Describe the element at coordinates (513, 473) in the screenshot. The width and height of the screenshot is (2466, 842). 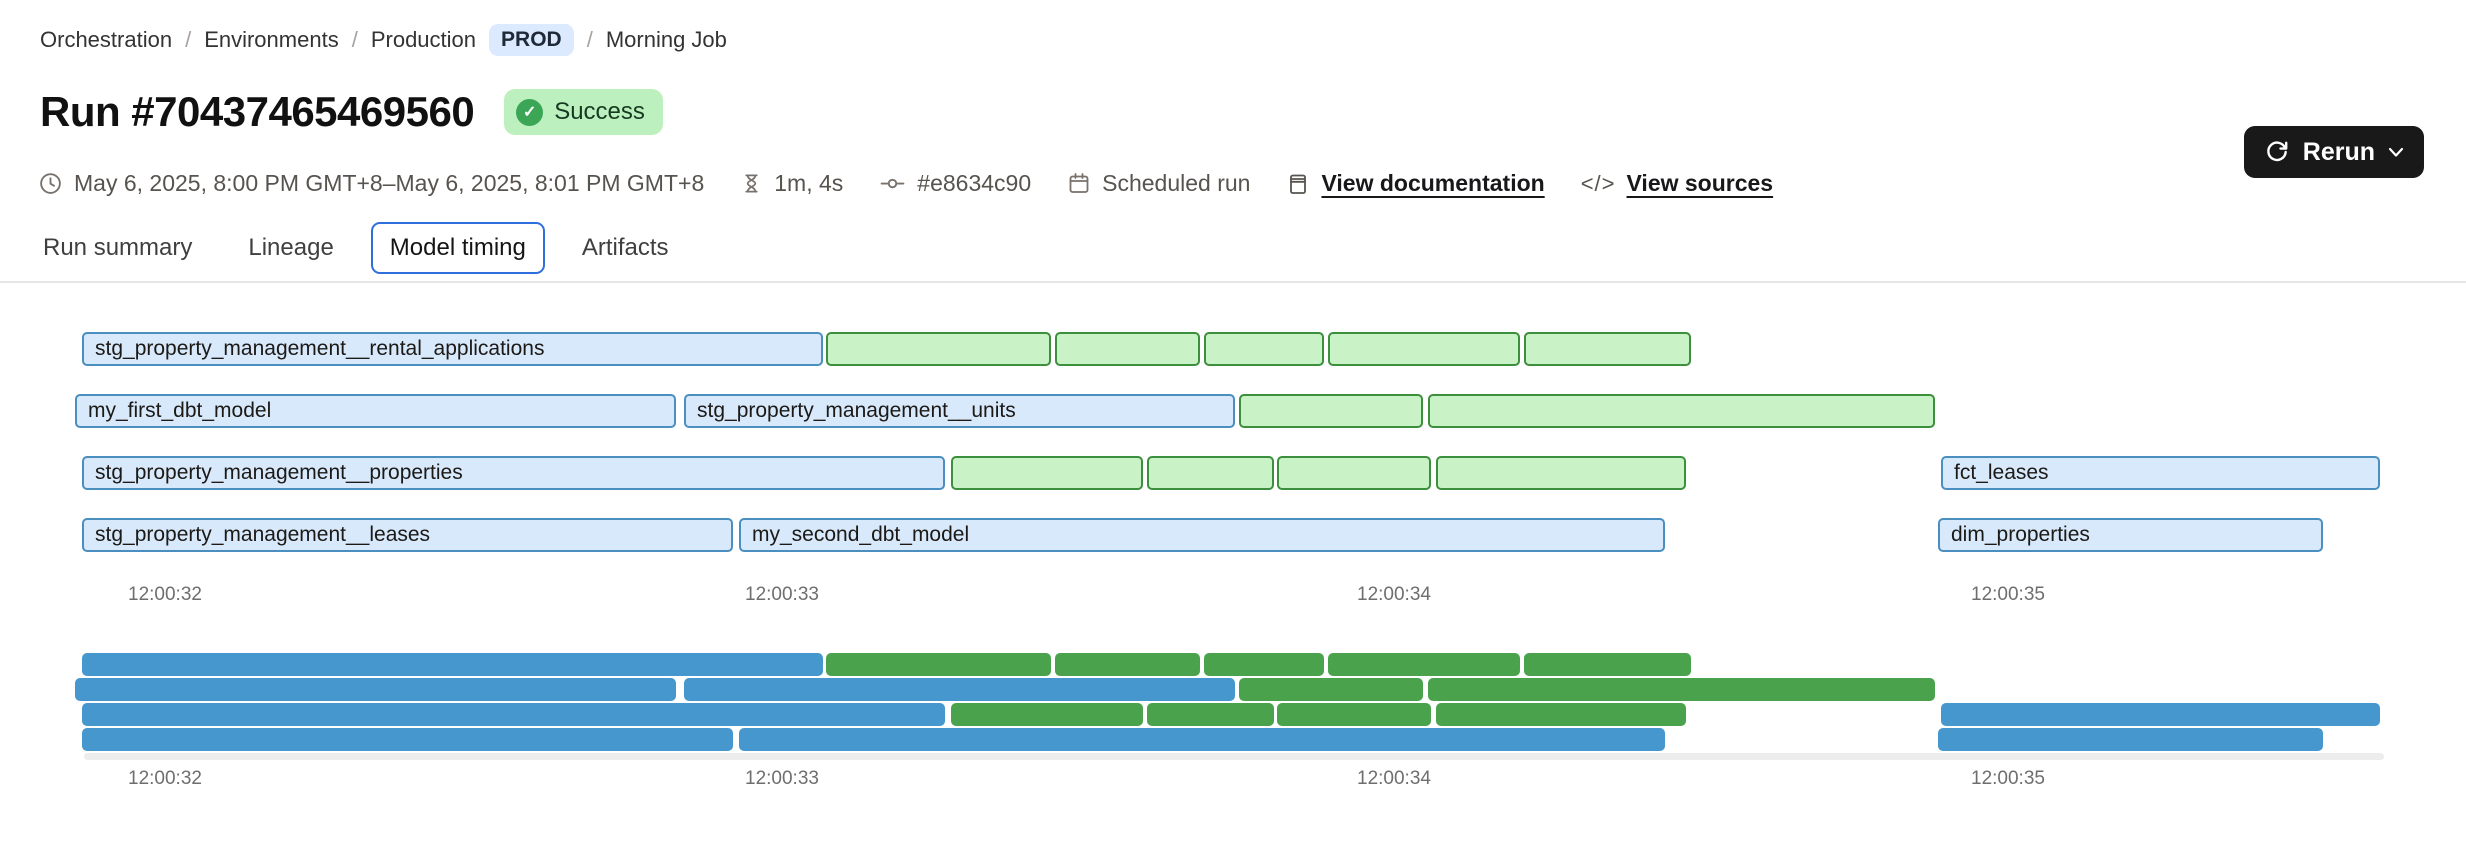
I see `gantt-bar-stg_property_management__properties: stg_property_management__properties` at that location.